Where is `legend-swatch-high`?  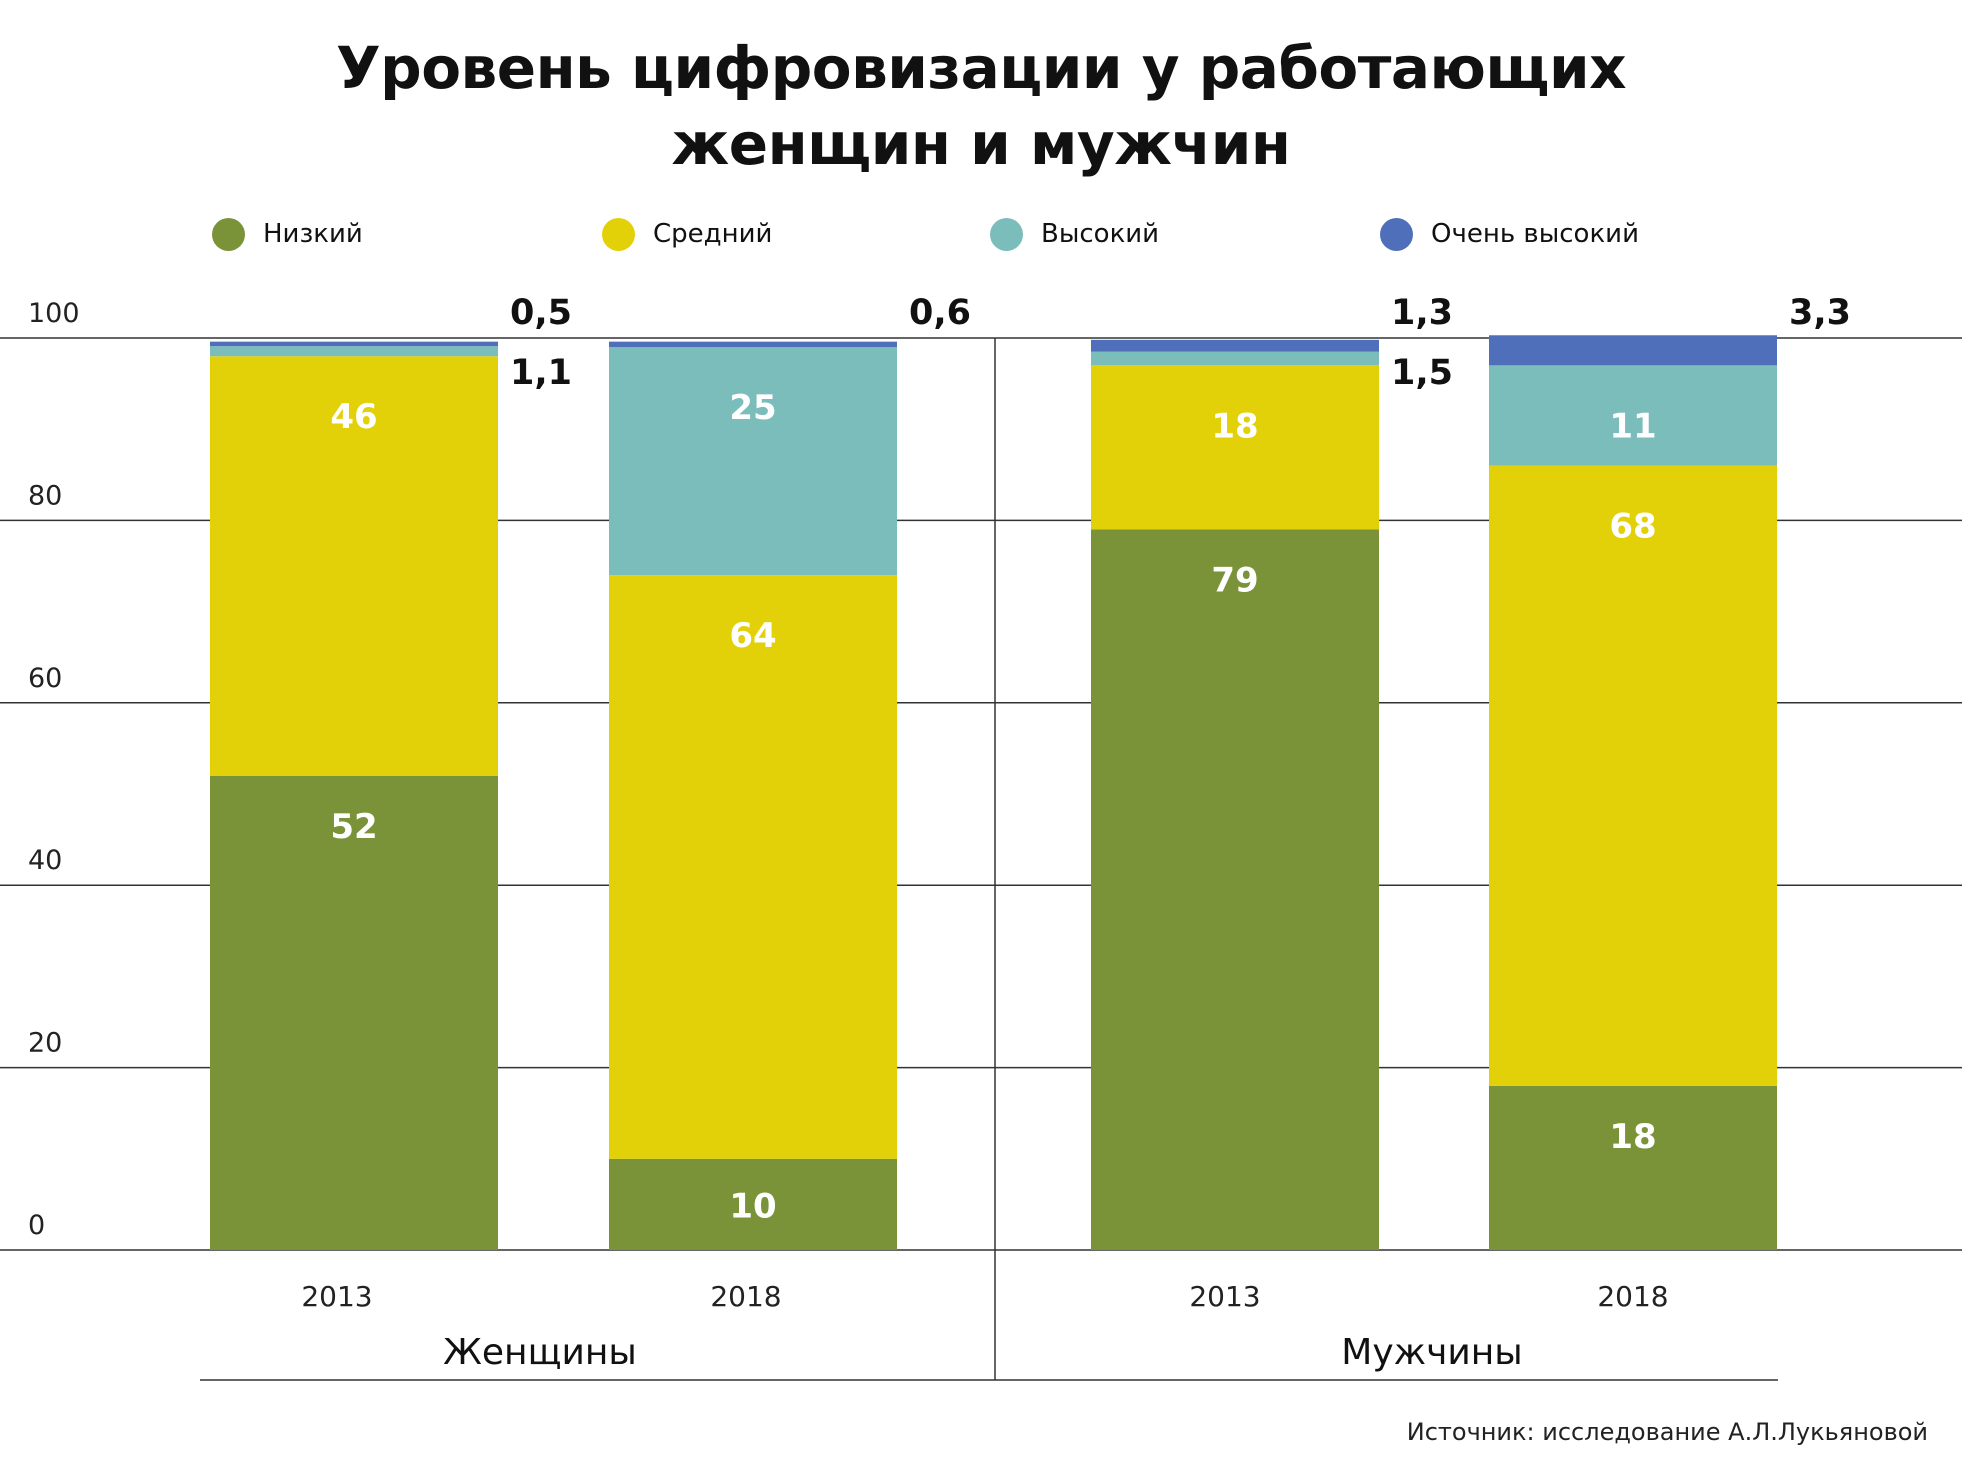
legend-swatch-high is located at coordinates (1006, 234).